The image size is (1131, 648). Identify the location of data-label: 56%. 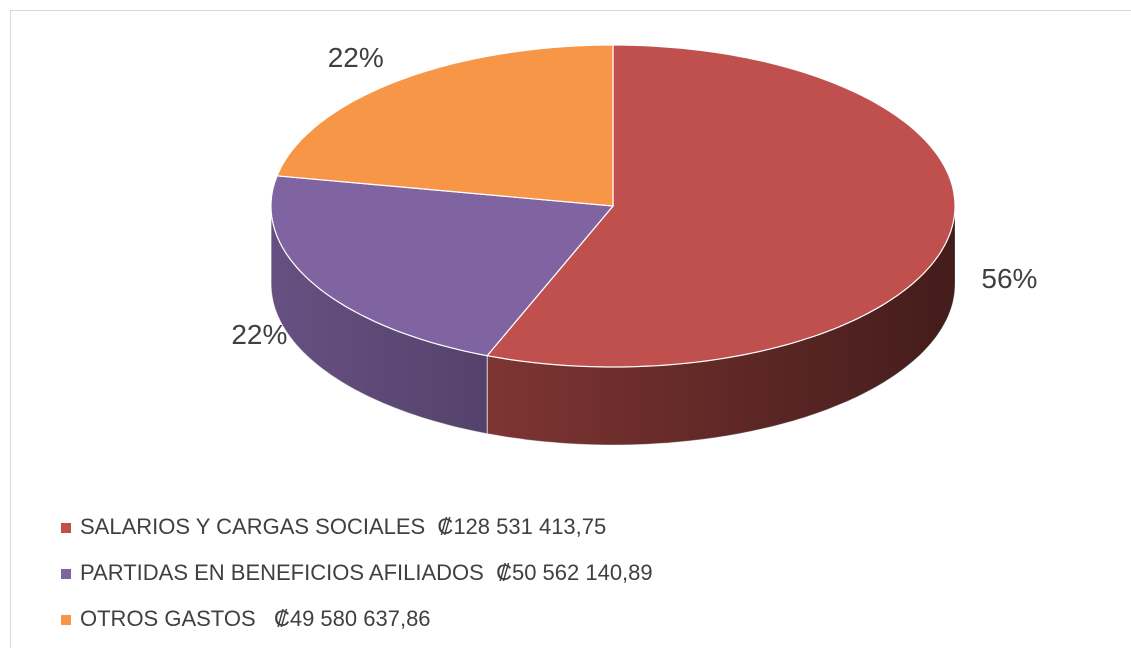
(1009, 278).